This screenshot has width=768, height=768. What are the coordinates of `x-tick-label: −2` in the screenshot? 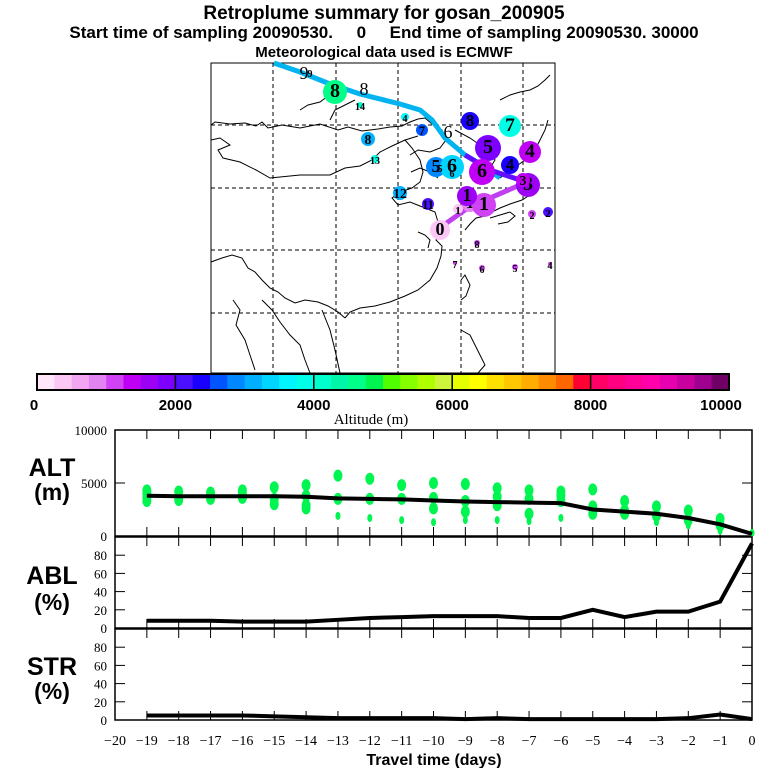 It's located at (688, 741).